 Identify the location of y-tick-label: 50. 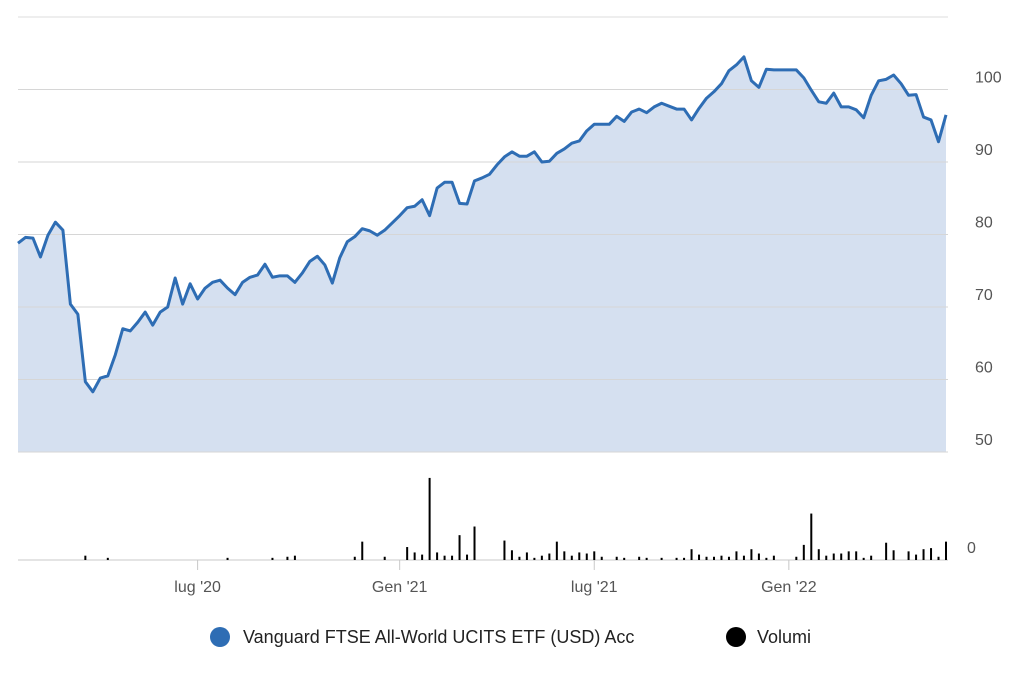
(984, 440).